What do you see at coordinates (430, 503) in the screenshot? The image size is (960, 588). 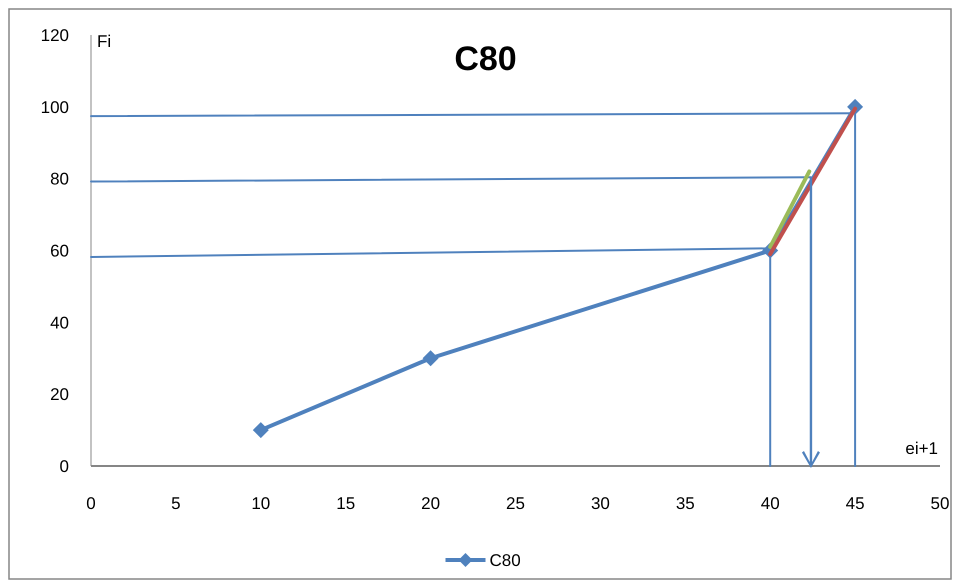 I see `x-tick-label: 20` at bounding box center [430, 503].